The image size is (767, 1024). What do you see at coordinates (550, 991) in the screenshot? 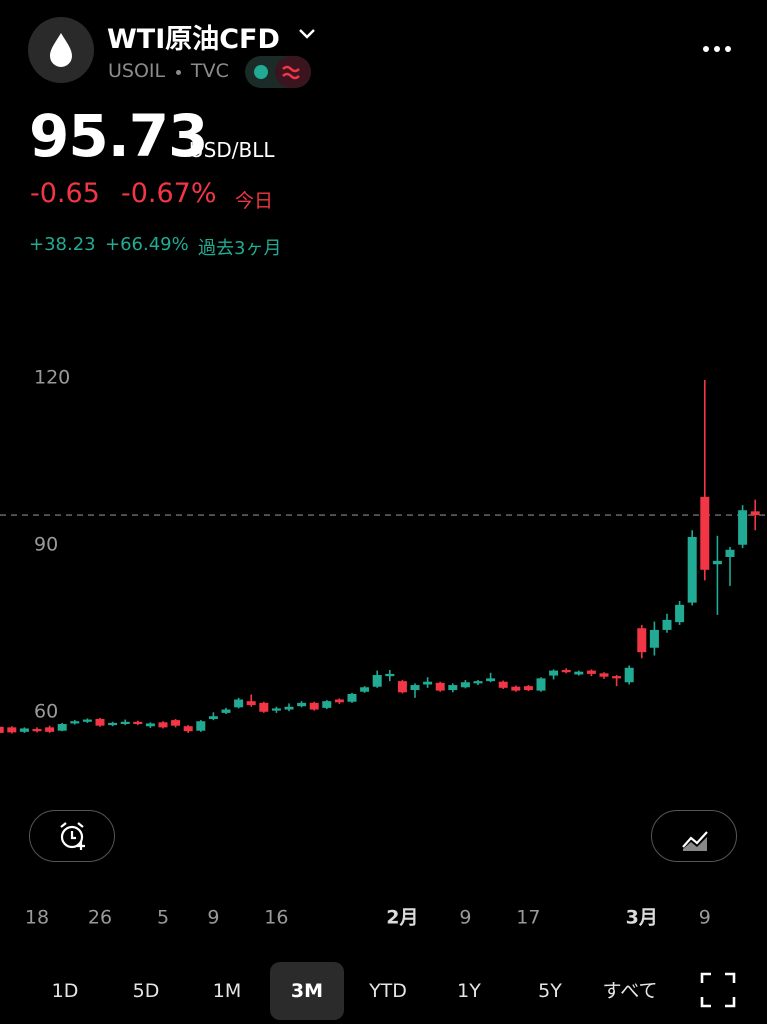
I see `range-tab: 5Y` at bounding box center [550, 991].